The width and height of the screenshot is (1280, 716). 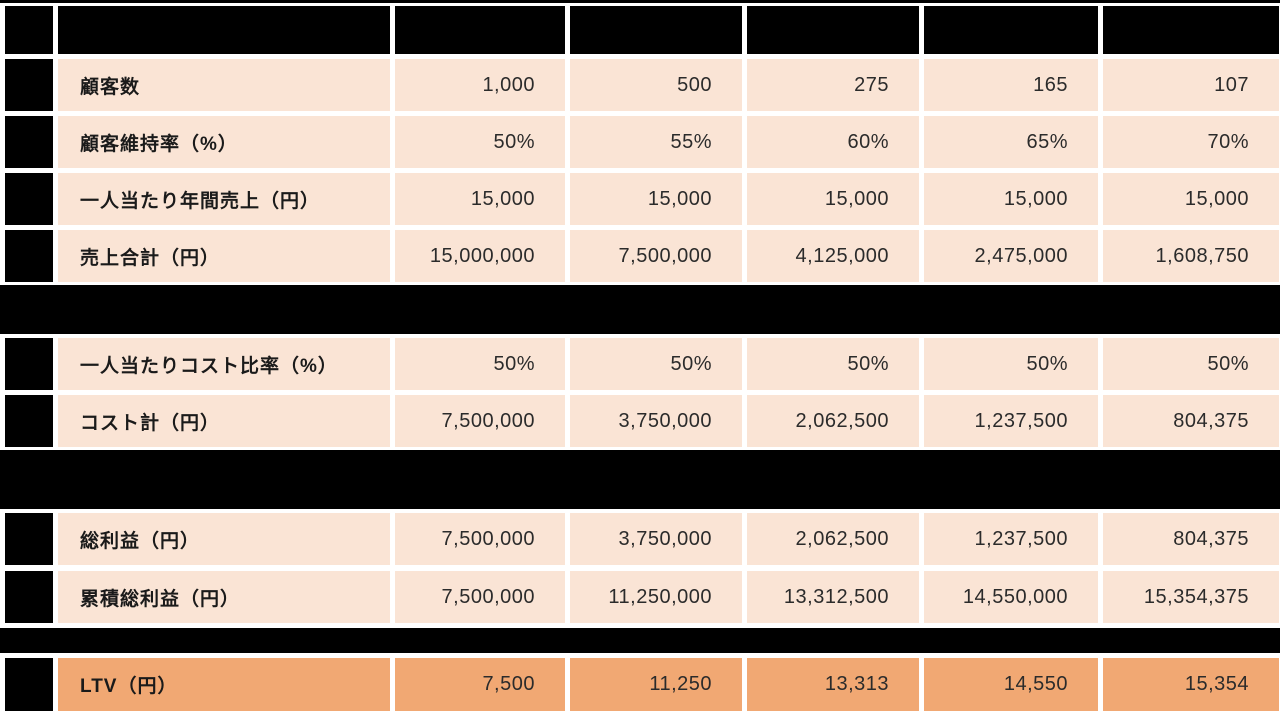 What do you see at coordinates (480, 256) in the screenshot?
I see `cell-value: 15,000,000` at bounding box center [480, 256].